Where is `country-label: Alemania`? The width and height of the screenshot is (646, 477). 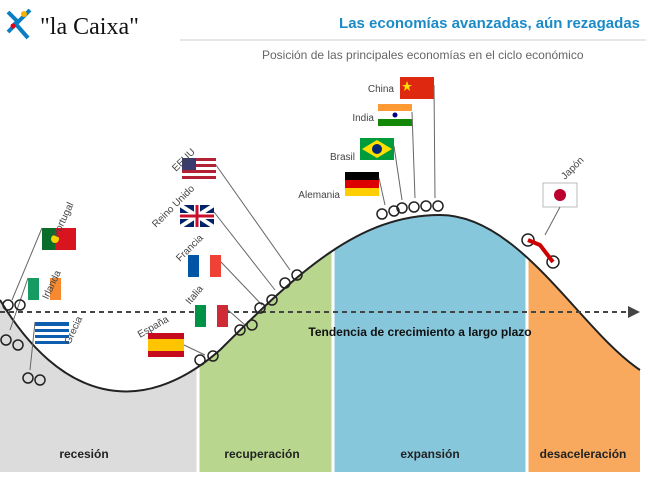
country-label: Alemania is located at coordinates (319, 195).